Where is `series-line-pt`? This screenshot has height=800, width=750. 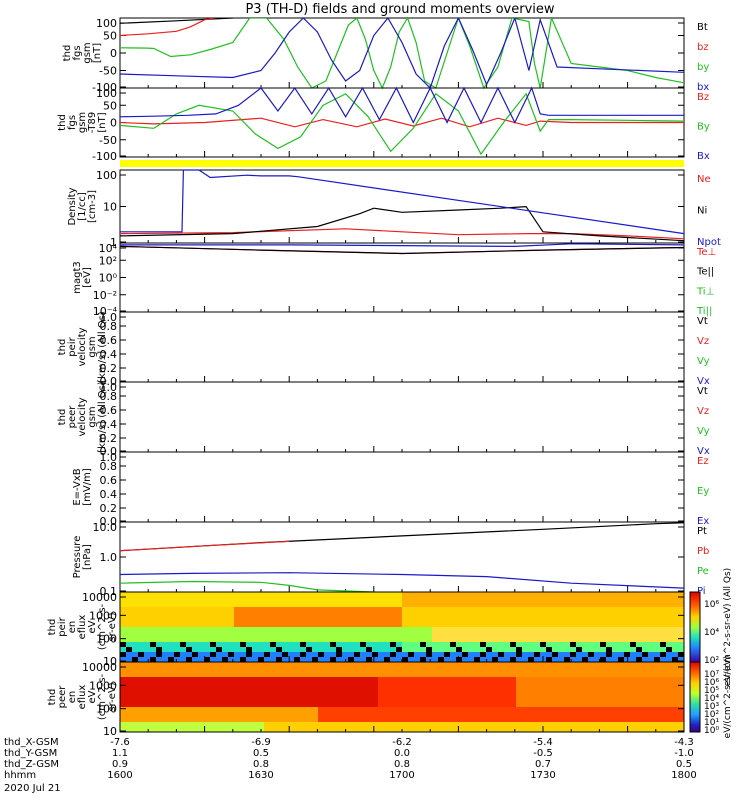 series-line-pt is located at coordinates (402, 537).